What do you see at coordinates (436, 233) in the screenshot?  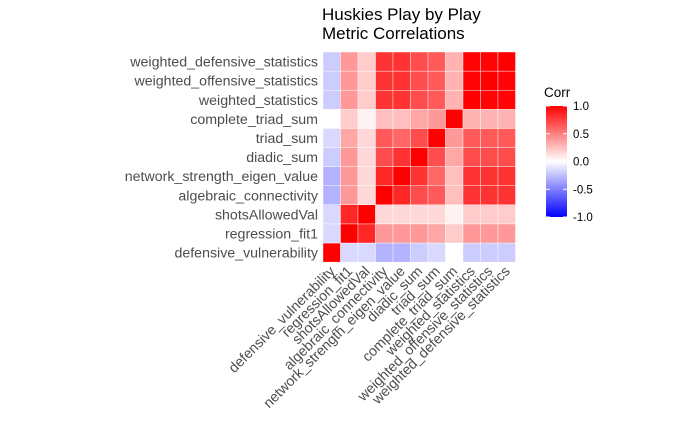 I see `heatmap-cell-regression_fit1-triad_sum` at bounding box center [436, 233].